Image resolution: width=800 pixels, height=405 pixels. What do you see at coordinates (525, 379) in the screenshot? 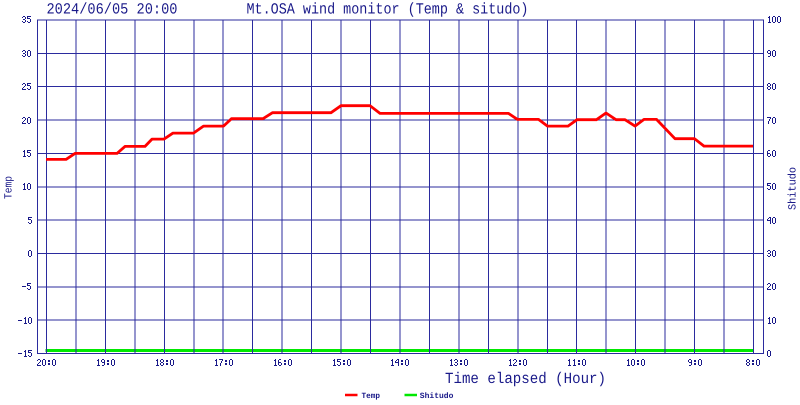
I see `svg-text: Time elapsed (Hour)` at bounding box center [525, 379].